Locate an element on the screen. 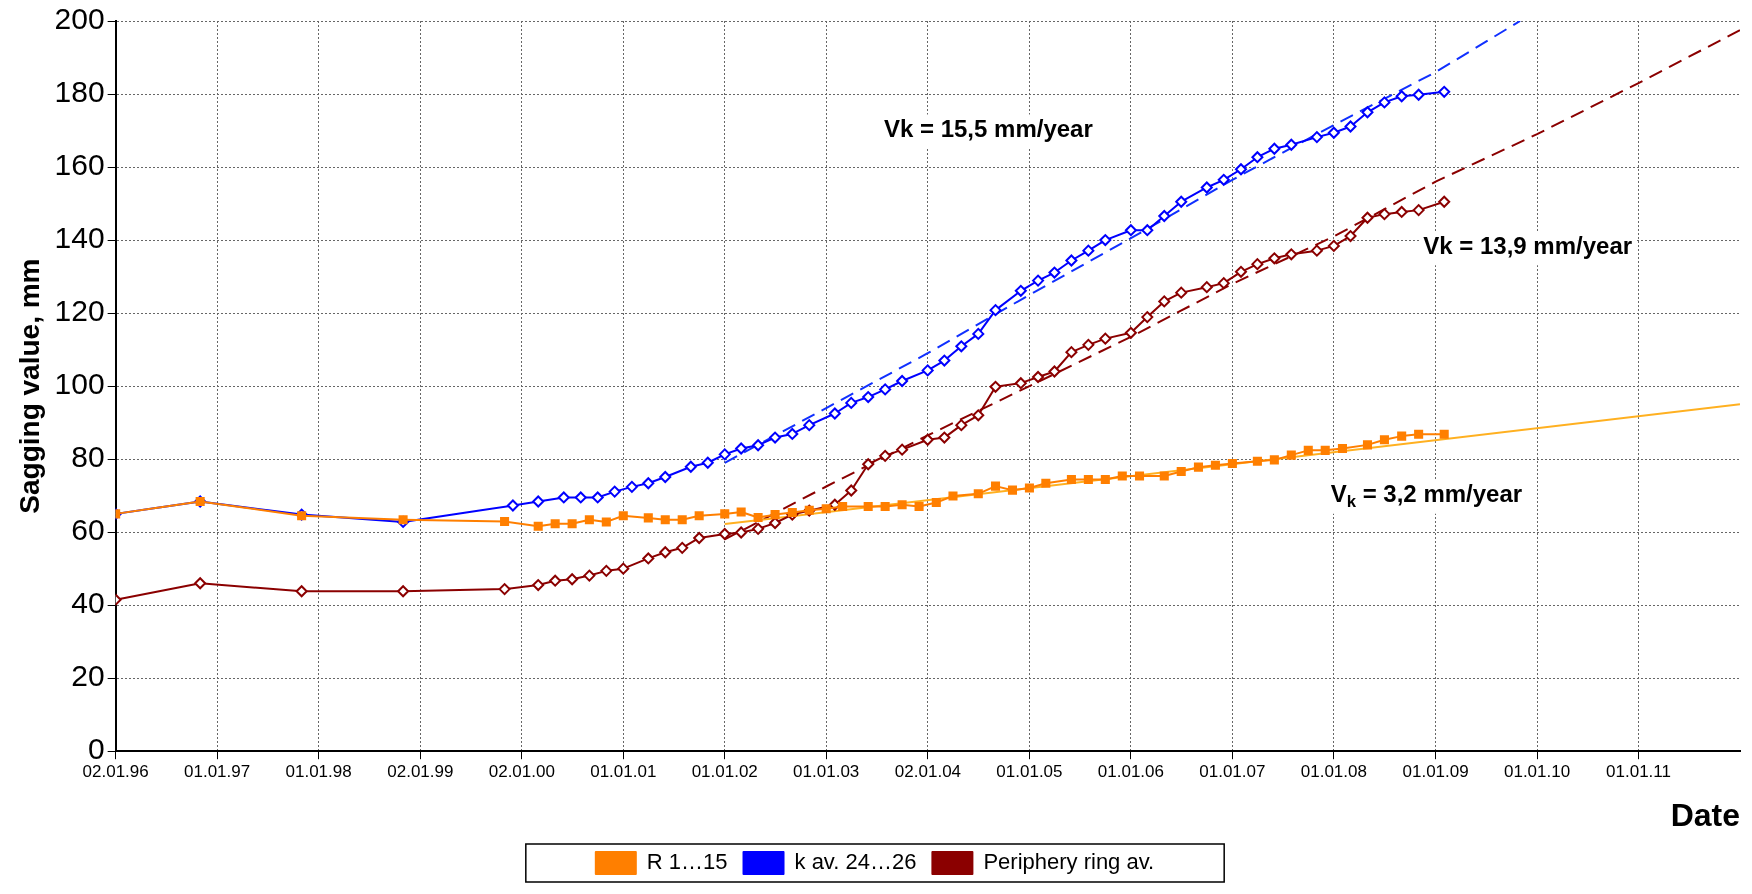 Image resolution: width=1752 pixels, height=894 pixels. x-tick-label: 01.01.10 is located at coordinates (1537, 772).